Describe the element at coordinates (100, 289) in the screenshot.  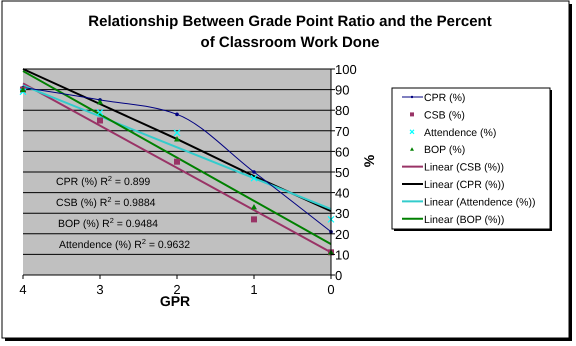
I see `x-tick-label: 3` at that location.